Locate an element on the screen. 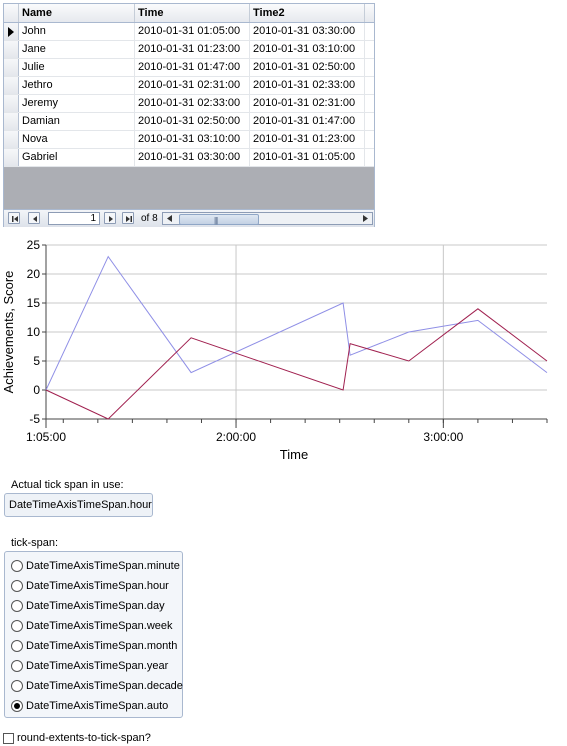 Image resolution: width=567 pixels, height=746 pixels. cell-name: John is located at coordinates (77, 31).